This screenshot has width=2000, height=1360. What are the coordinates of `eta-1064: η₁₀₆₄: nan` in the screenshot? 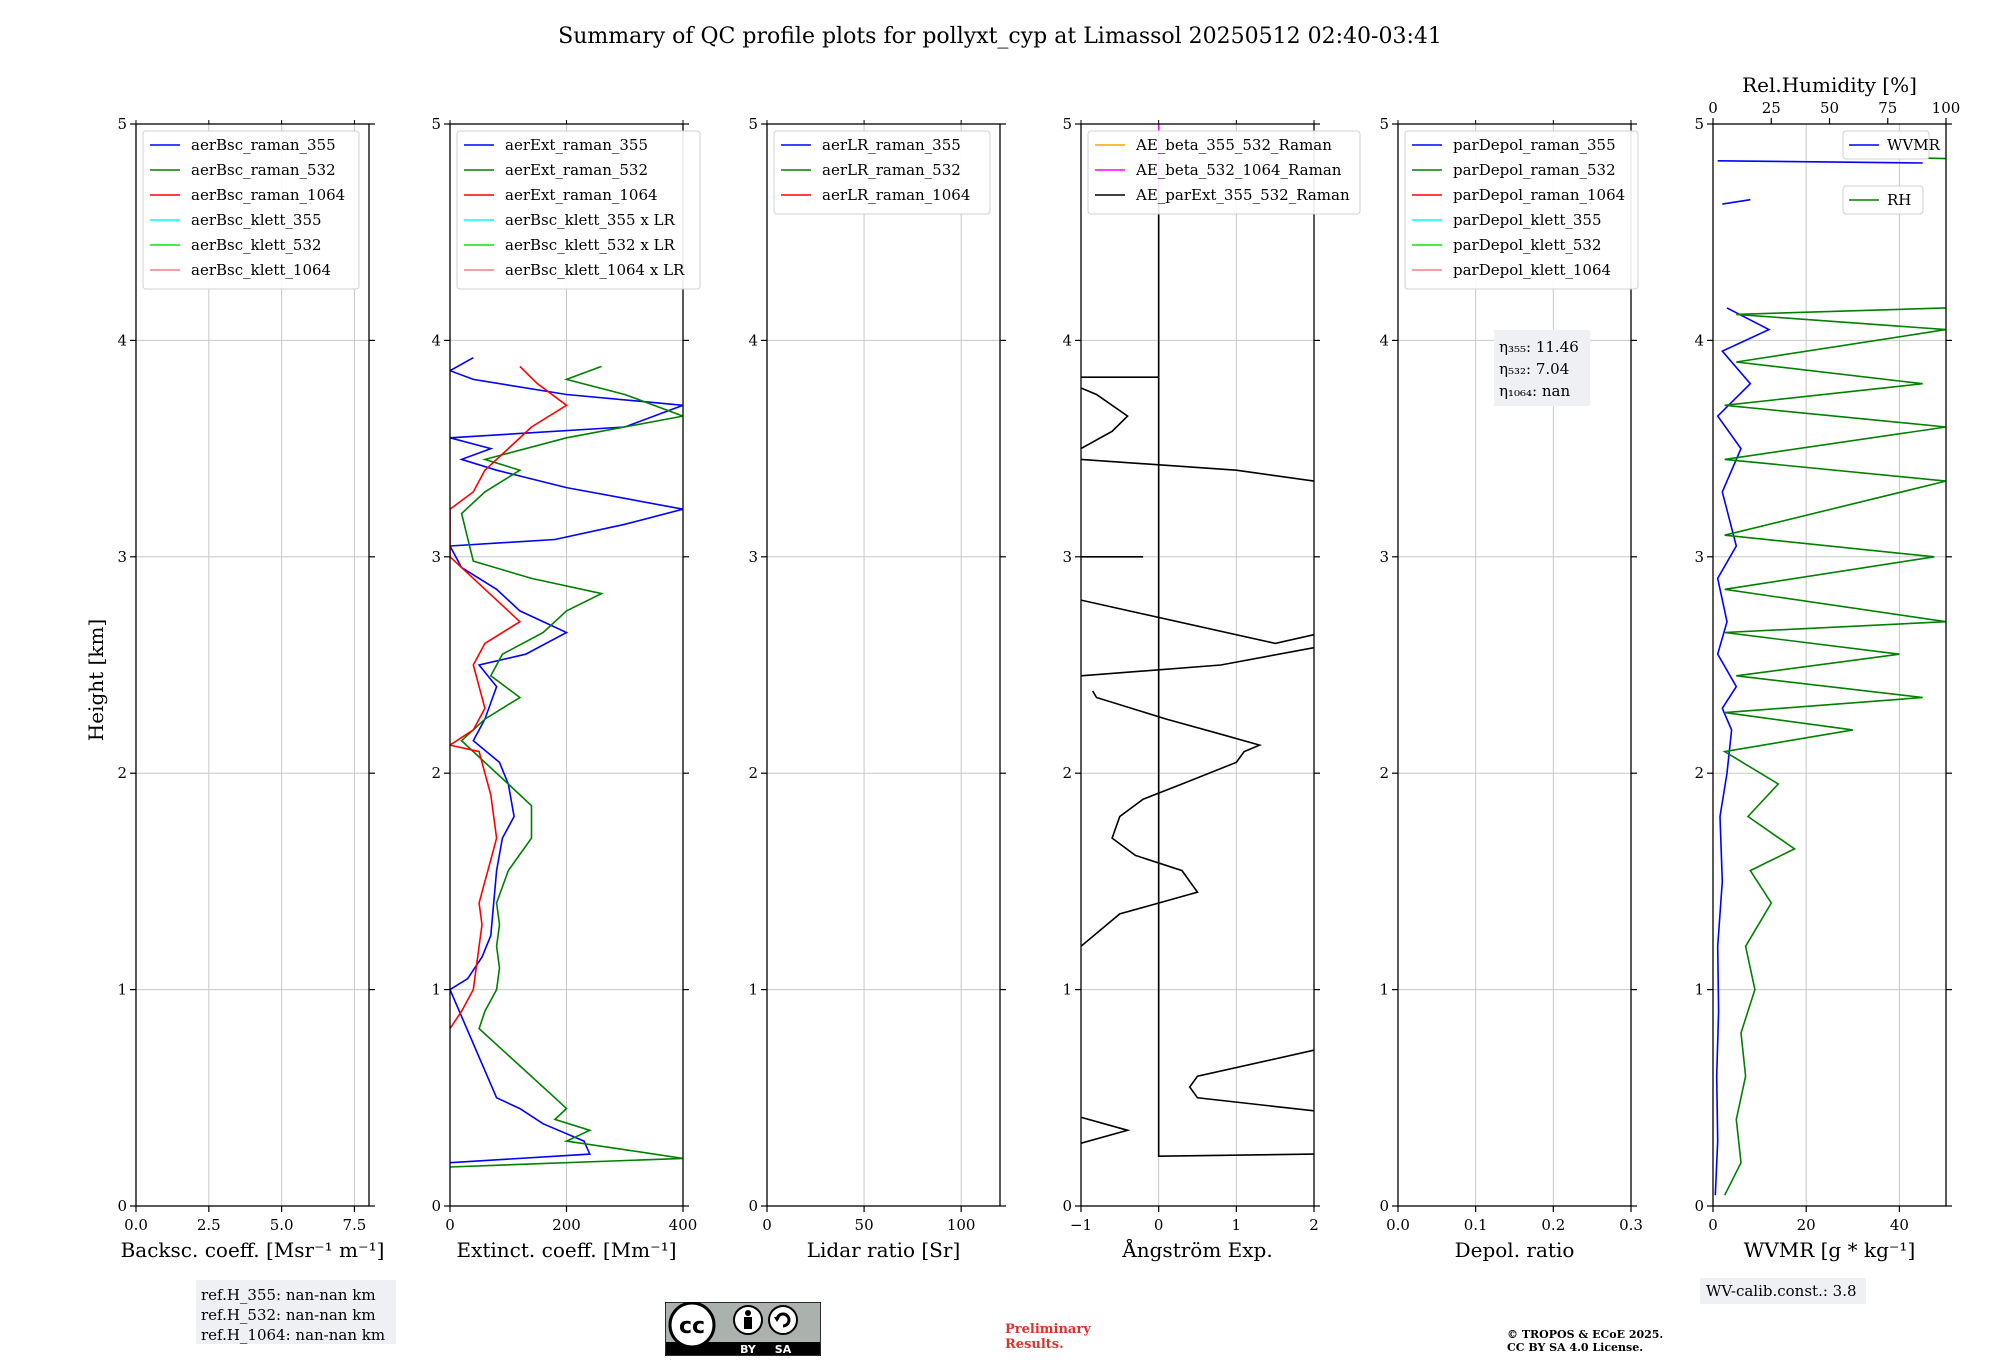 It's located at (1534, 391).